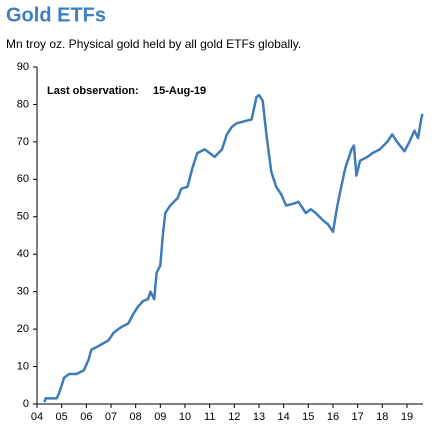 This screenshot has height=428, width=436. Describe the element at coordinates (179, 91) in the screenshot. I see `annotation: 15-Aug-19` at that location.